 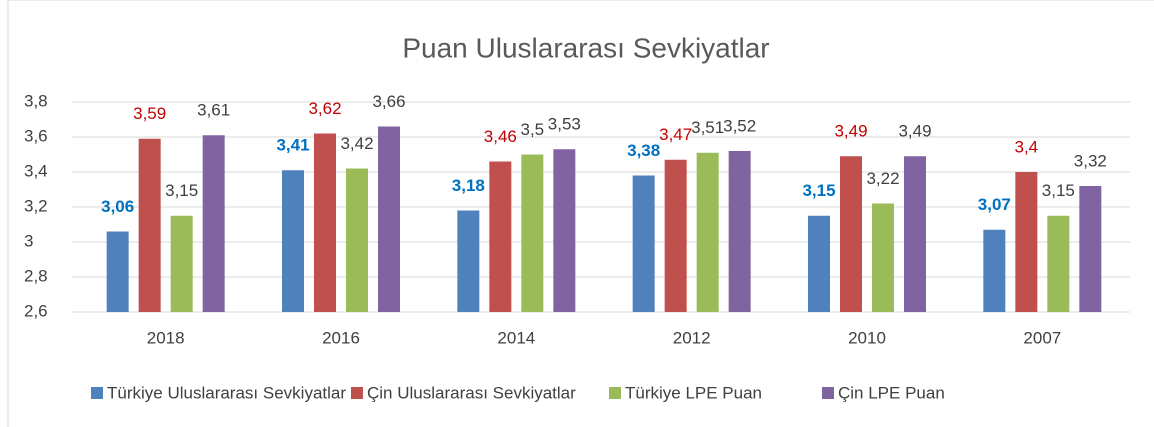 I want to click on data-label: 3,53, so click(x=564, y=124).